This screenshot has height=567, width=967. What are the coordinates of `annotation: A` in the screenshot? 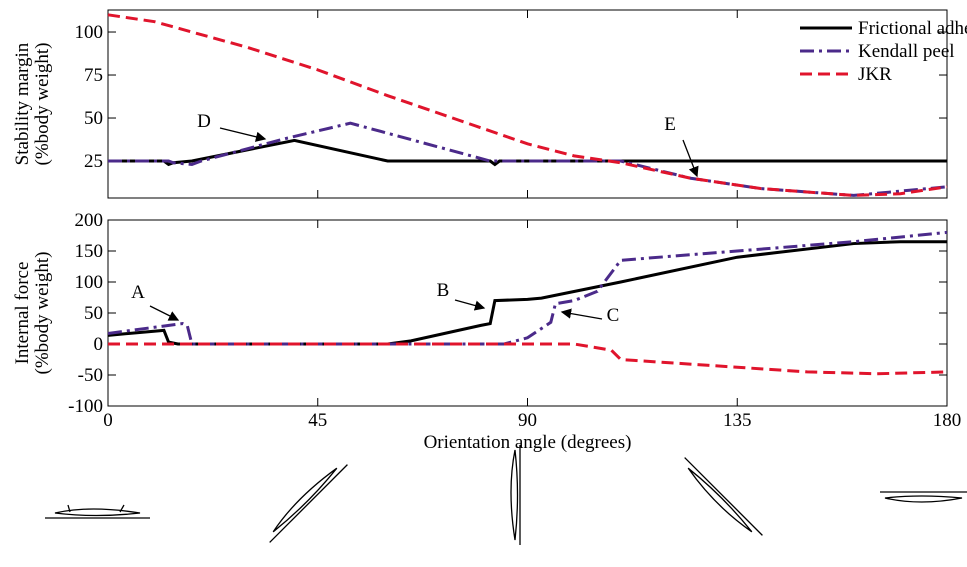 It's located at (138, 292).